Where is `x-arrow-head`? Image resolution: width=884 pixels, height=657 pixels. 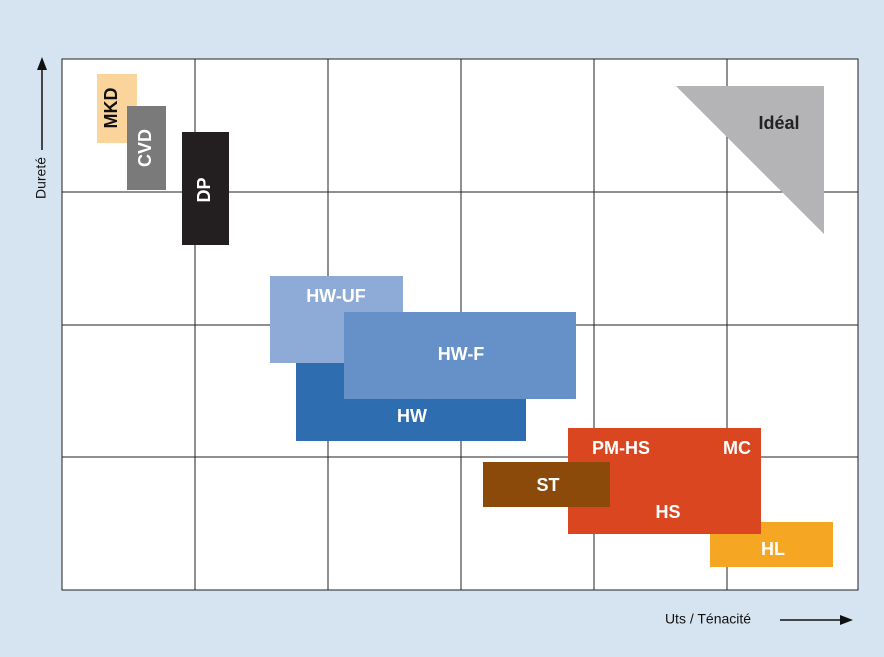
x-arrow-head is located at coordinates (846, 620).